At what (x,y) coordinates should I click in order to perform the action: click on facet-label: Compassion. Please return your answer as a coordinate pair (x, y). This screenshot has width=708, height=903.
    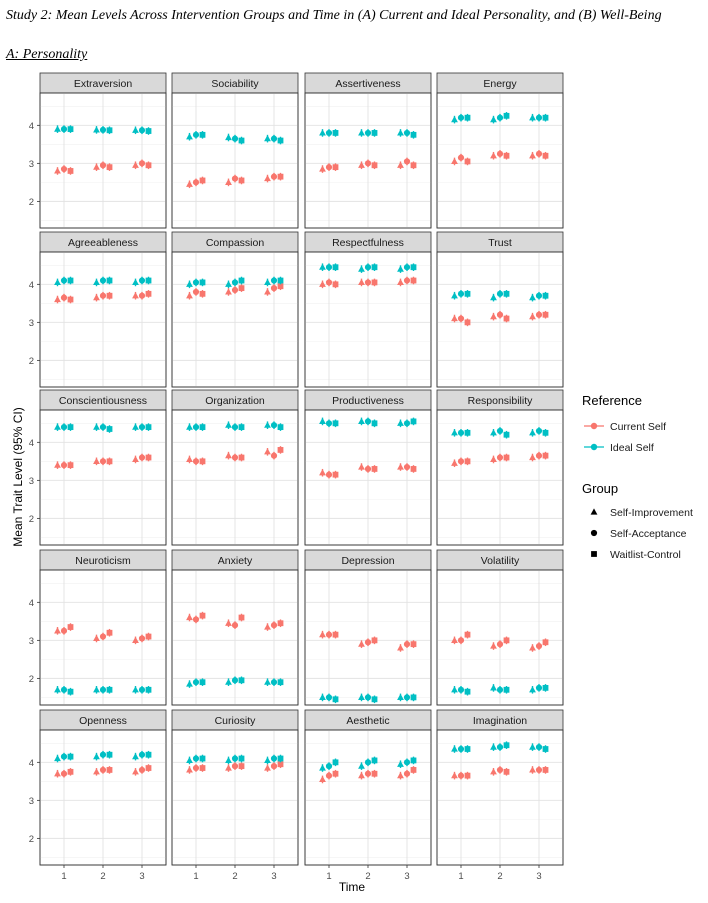
    Looking at the image, I should click on (235, 243).